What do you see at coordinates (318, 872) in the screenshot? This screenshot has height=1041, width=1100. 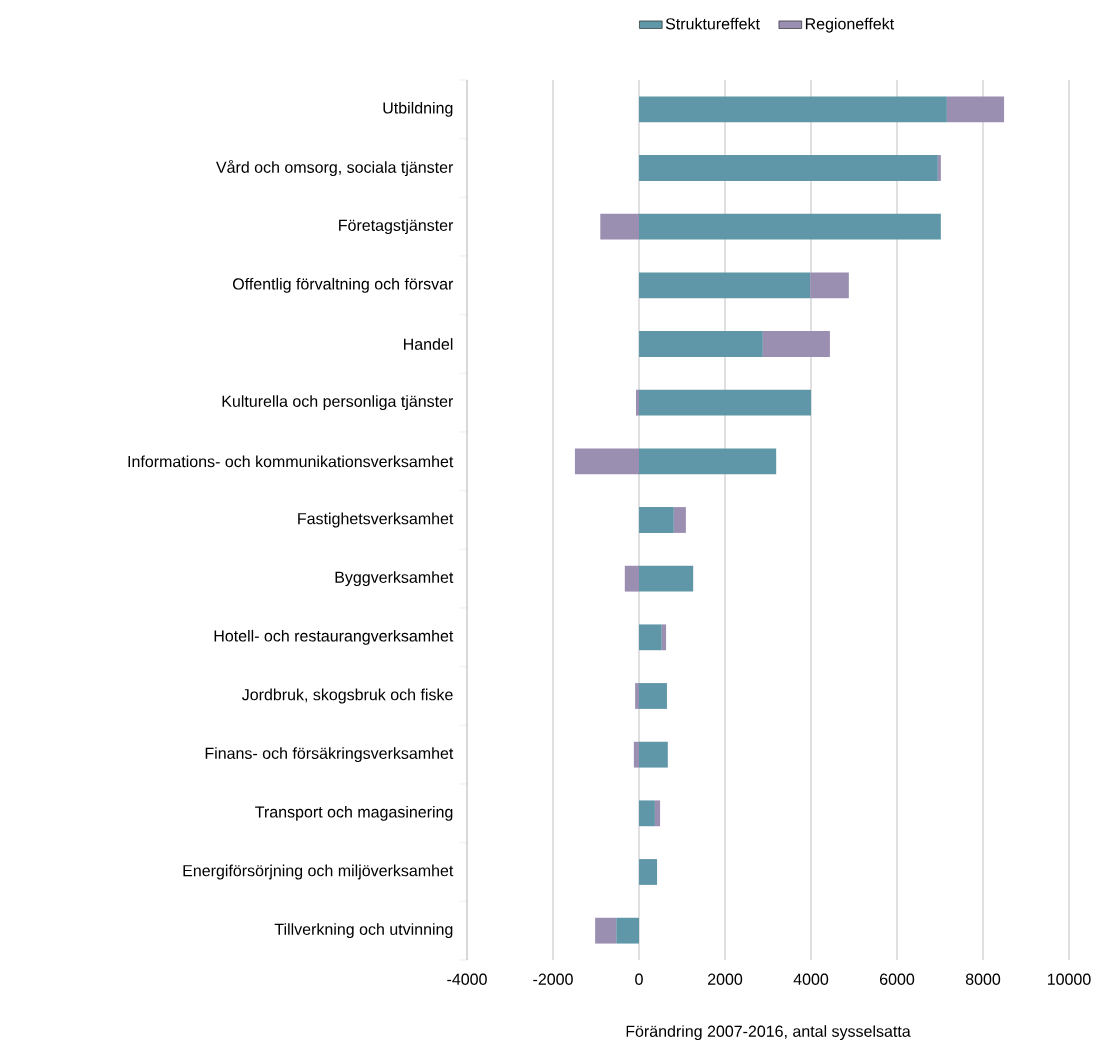 I see `y-tick-label: Energiförsörjning och miljöverksamhet` at bounding box center [318, 872].